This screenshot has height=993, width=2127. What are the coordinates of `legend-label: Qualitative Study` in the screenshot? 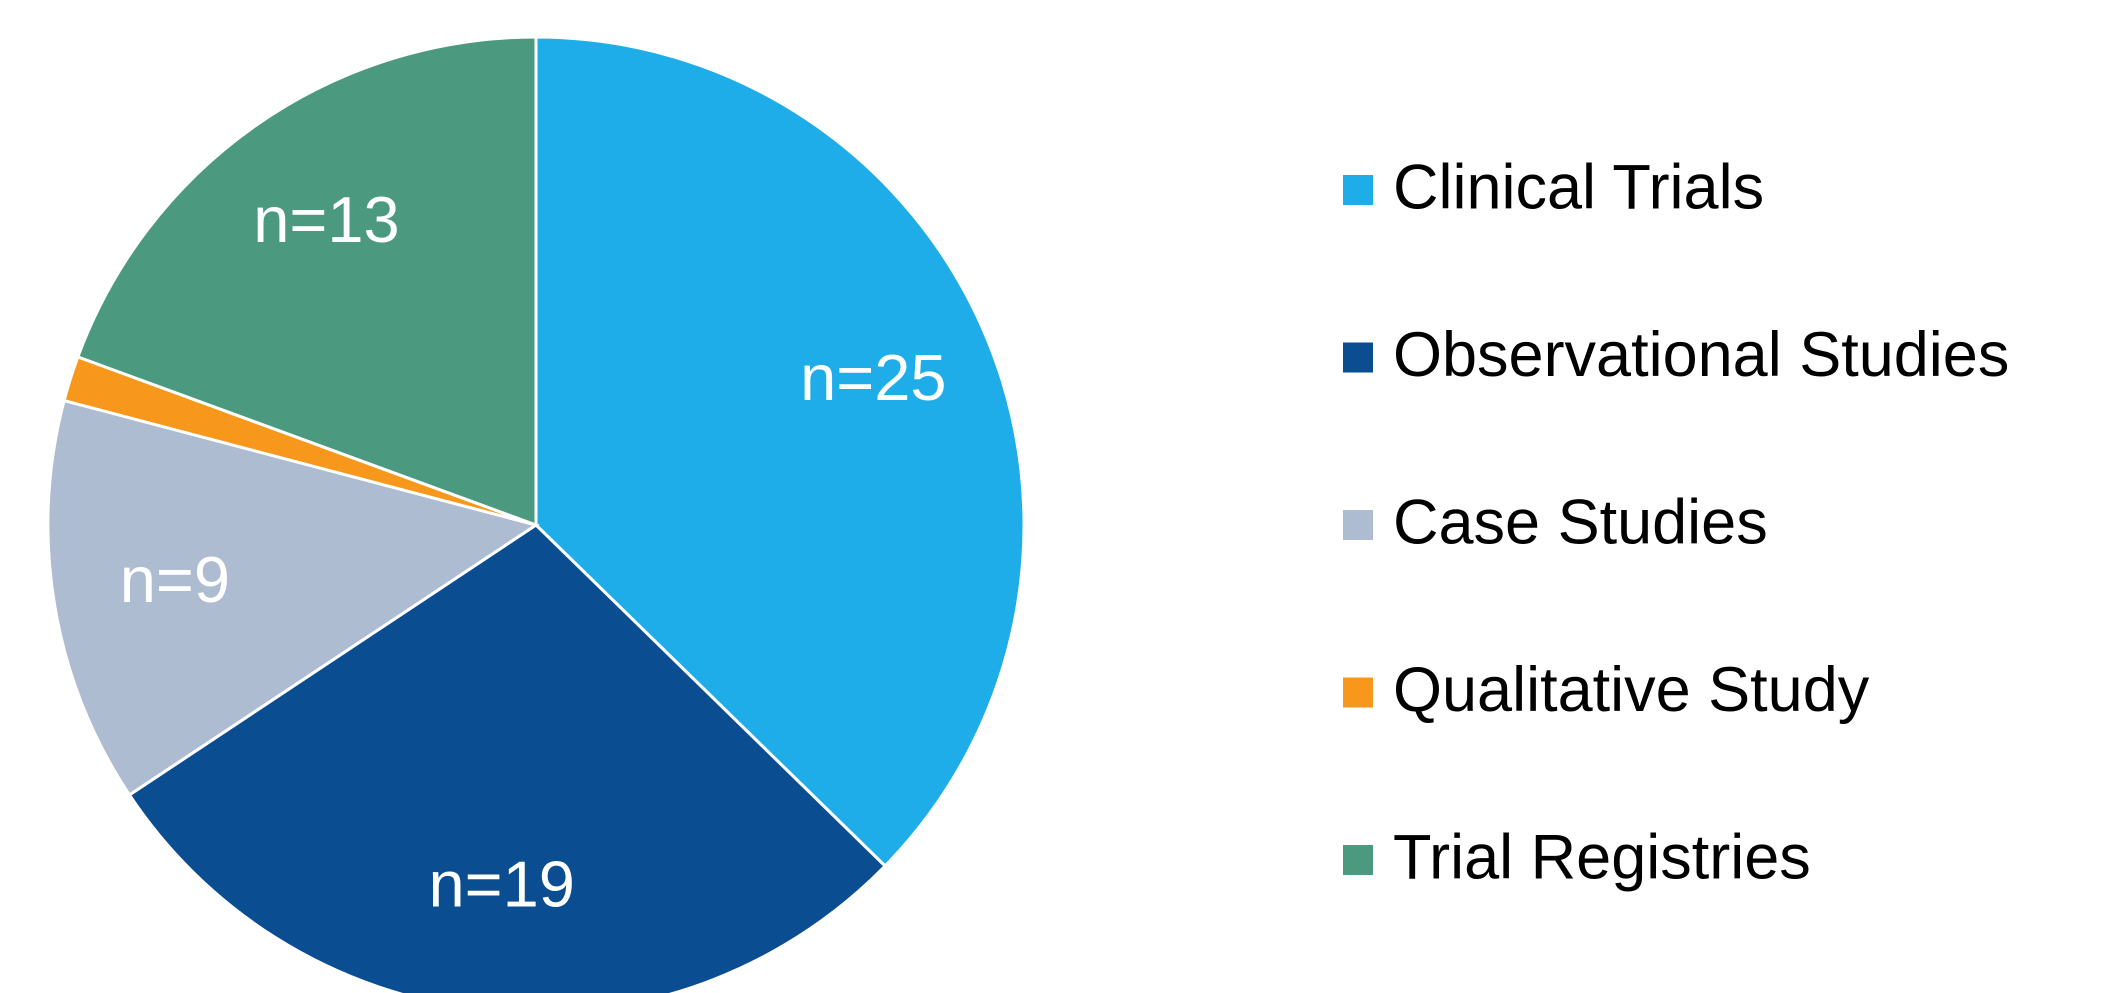 It's located at (1631, 690).